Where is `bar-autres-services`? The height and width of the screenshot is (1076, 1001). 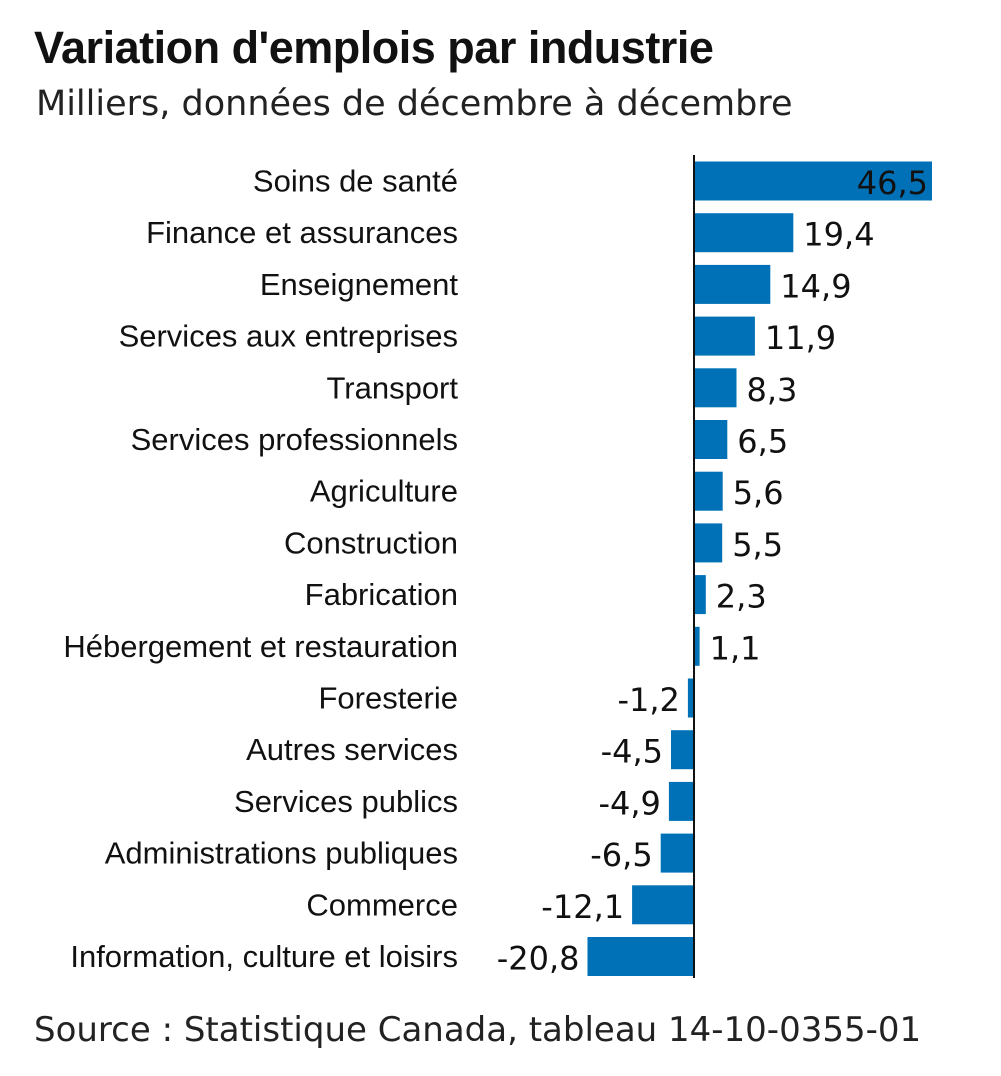
bar-autres-services is located at coordinates (682, 750).